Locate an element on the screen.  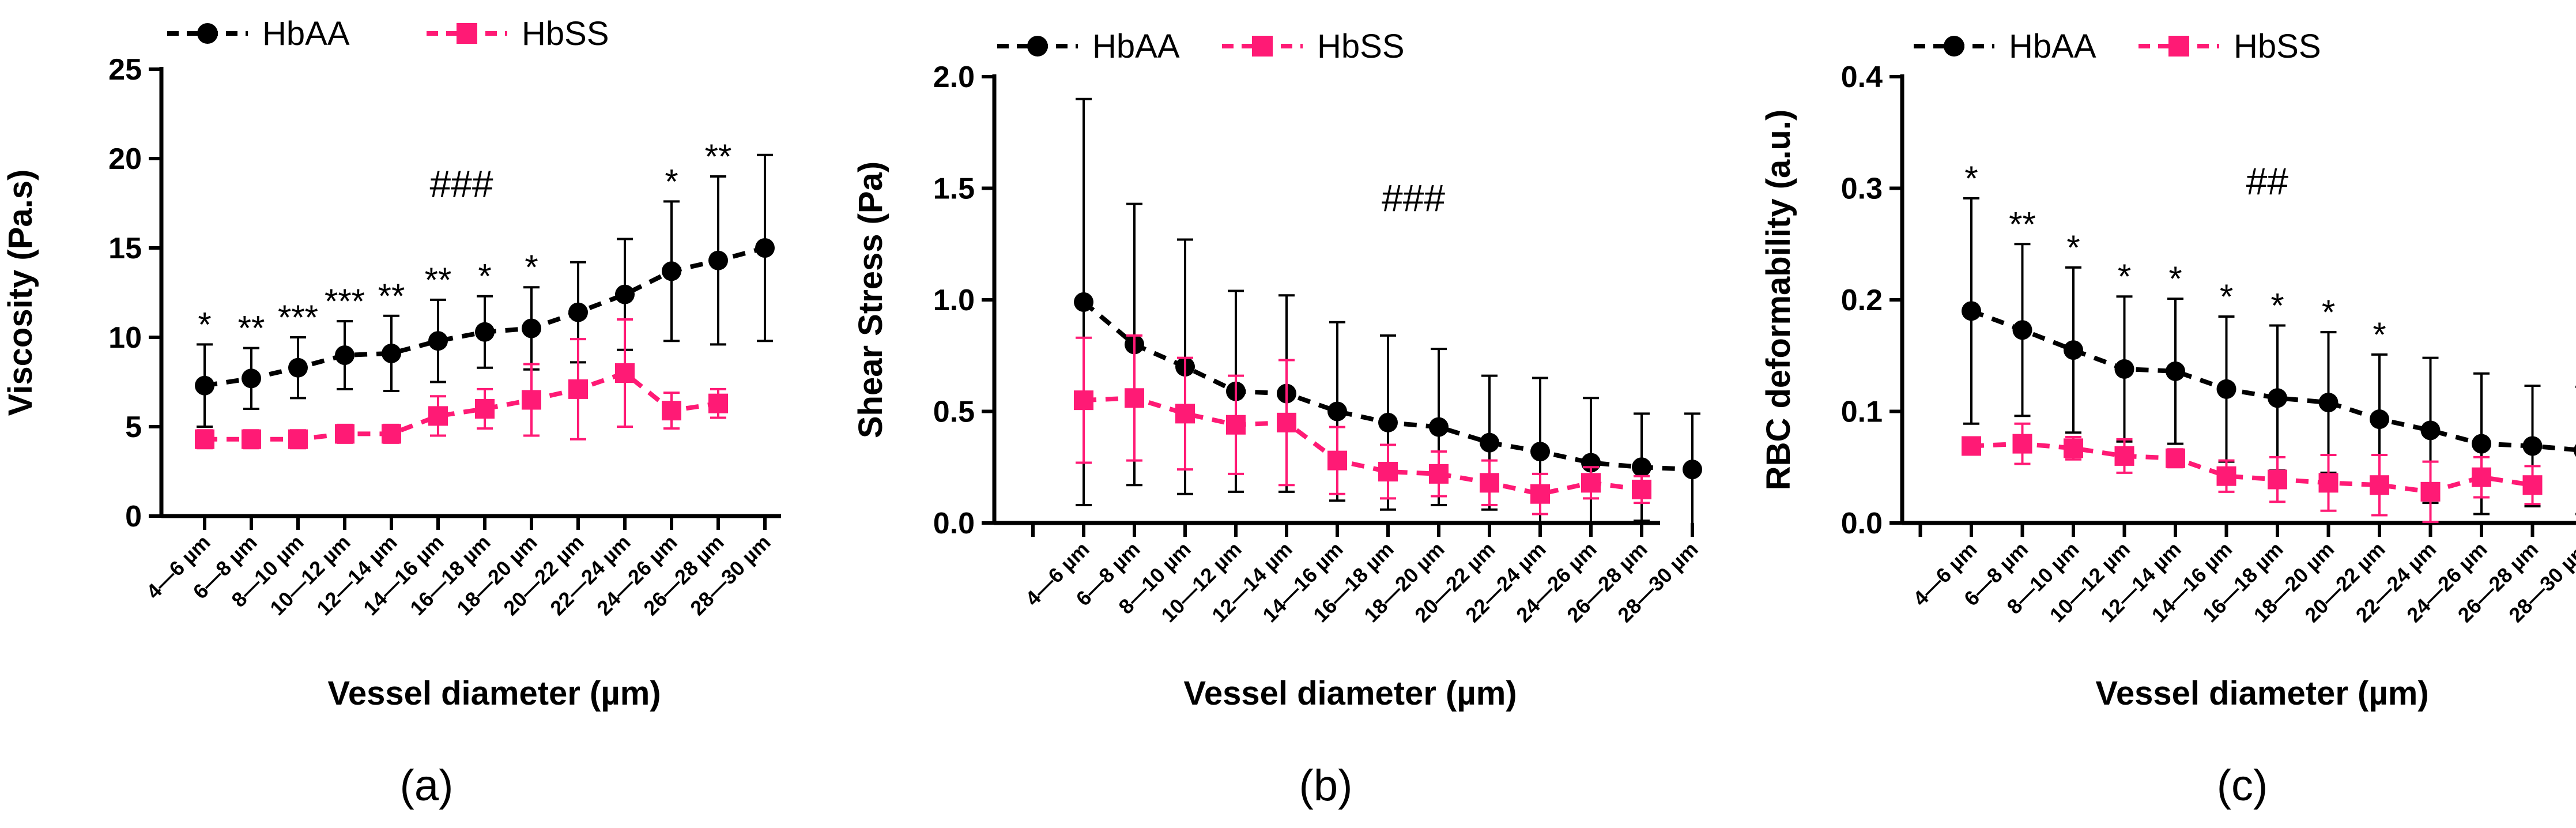
y-tick-label: 5 is located at coordinates (133, 427).